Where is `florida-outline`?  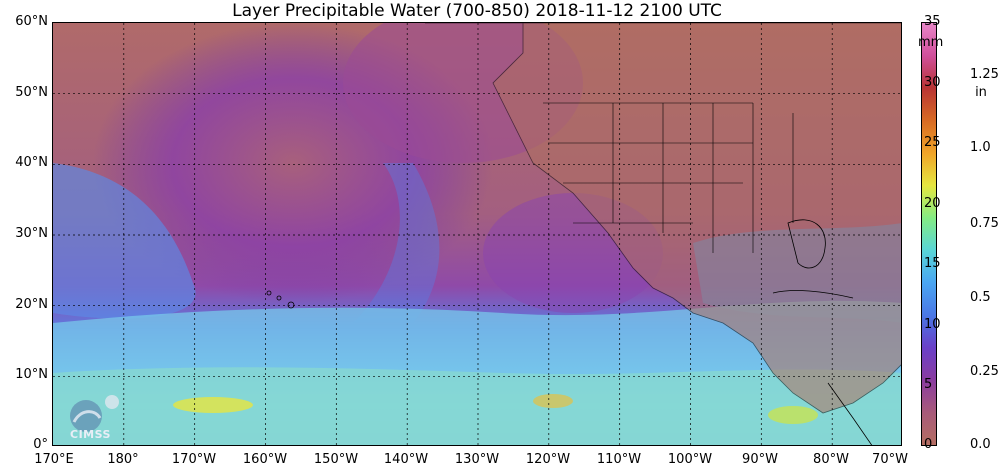
florida-outline is located at coordinates (806, 244).